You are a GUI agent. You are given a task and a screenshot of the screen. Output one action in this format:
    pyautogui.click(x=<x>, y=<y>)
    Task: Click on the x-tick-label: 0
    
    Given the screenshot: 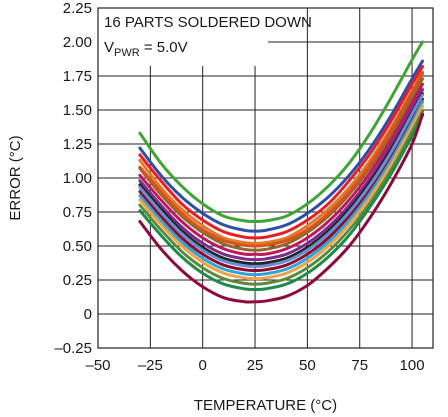 What is the action you would take?
    pyautogui.click(x=203, y=365)
    